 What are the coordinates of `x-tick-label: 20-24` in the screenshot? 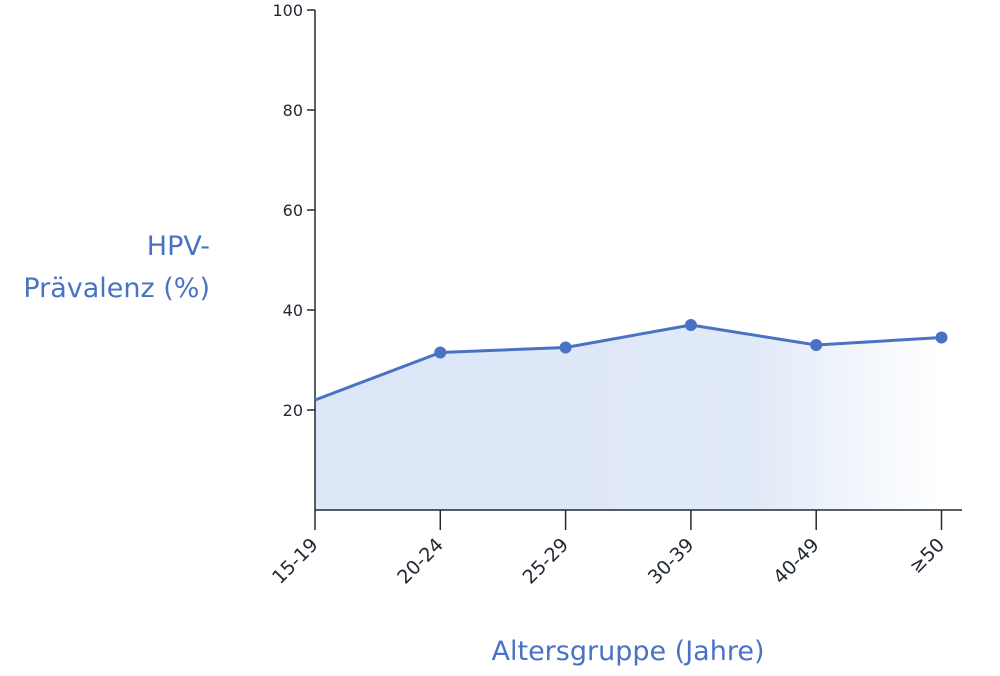 It's located at (420, 561).